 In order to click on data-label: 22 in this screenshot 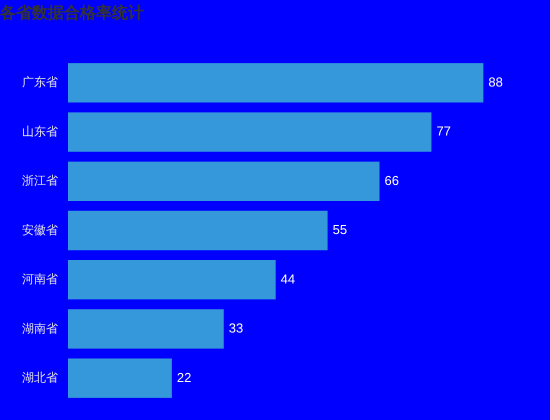, I will do `click(184, 377)`.